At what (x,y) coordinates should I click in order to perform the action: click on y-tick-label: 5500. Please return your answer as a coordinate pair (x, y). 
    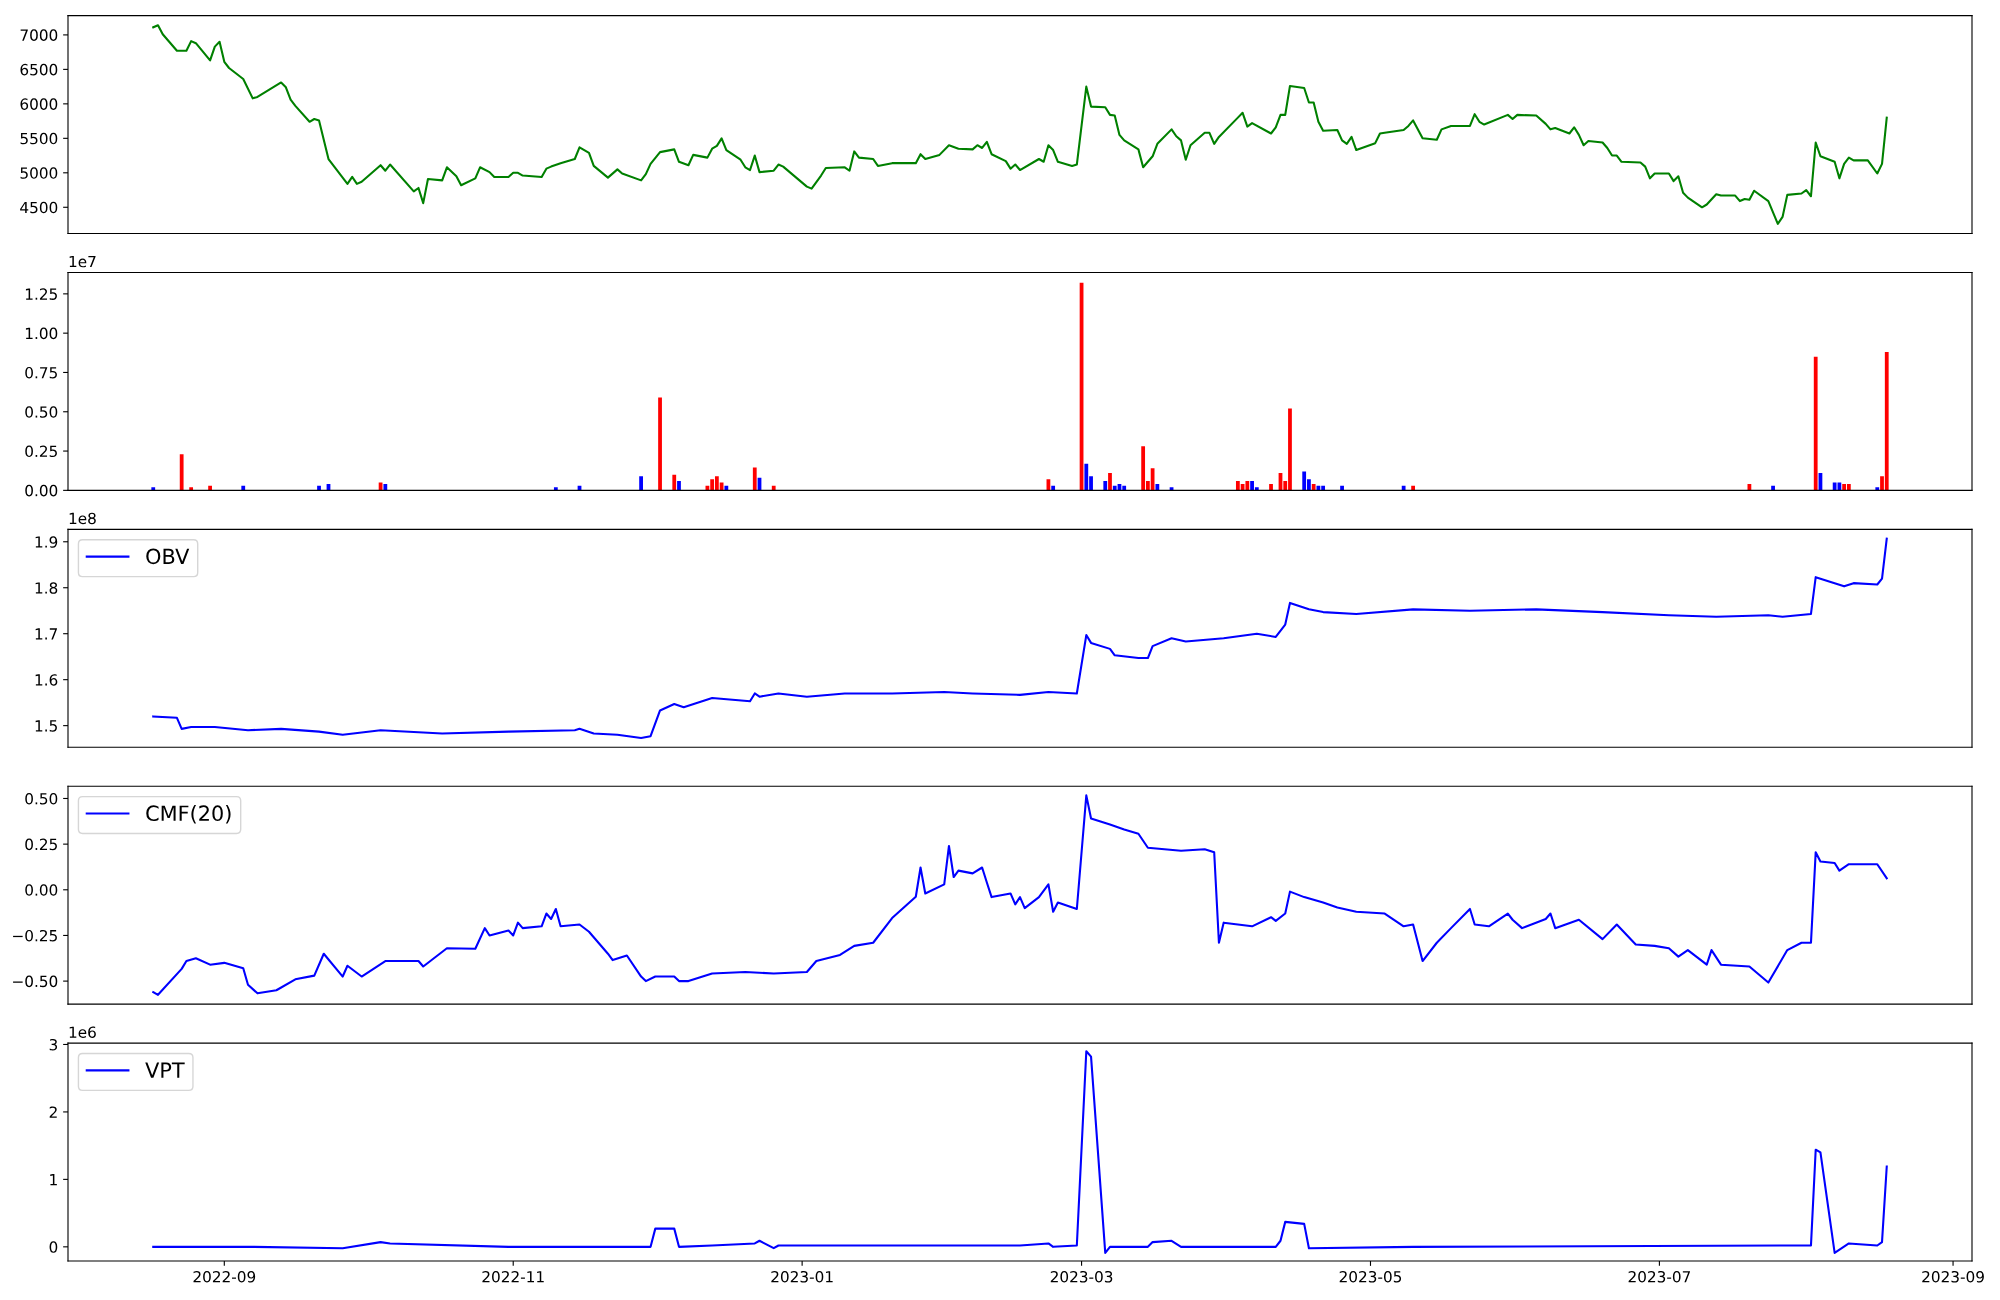
    Looking at the image, I should click on (39, 138).